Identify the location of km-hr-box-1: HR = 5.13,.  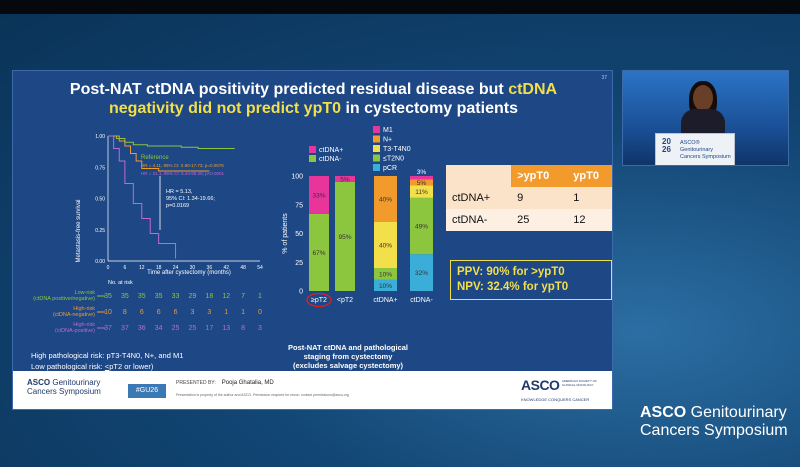
(179, 192).